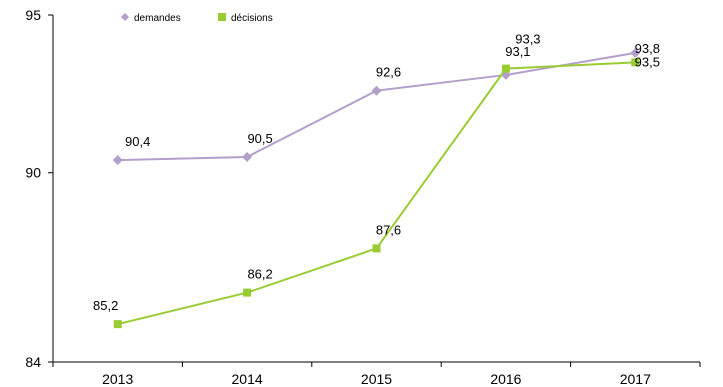 This screenshot has width=723, height=387. What do you see at coordinates (117, 379) in the screenshot?
I see `x-tick-label: 2013` at bounding box center [117, 379].